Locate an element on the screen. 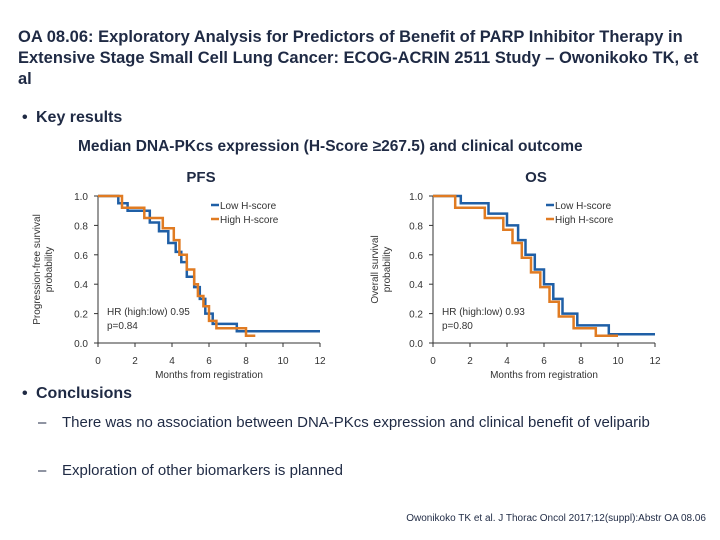 The width and height of the screenshot is (720, 540). hr-annotation: HR (high:low) 0.93 is located at coordinates (483, 312).